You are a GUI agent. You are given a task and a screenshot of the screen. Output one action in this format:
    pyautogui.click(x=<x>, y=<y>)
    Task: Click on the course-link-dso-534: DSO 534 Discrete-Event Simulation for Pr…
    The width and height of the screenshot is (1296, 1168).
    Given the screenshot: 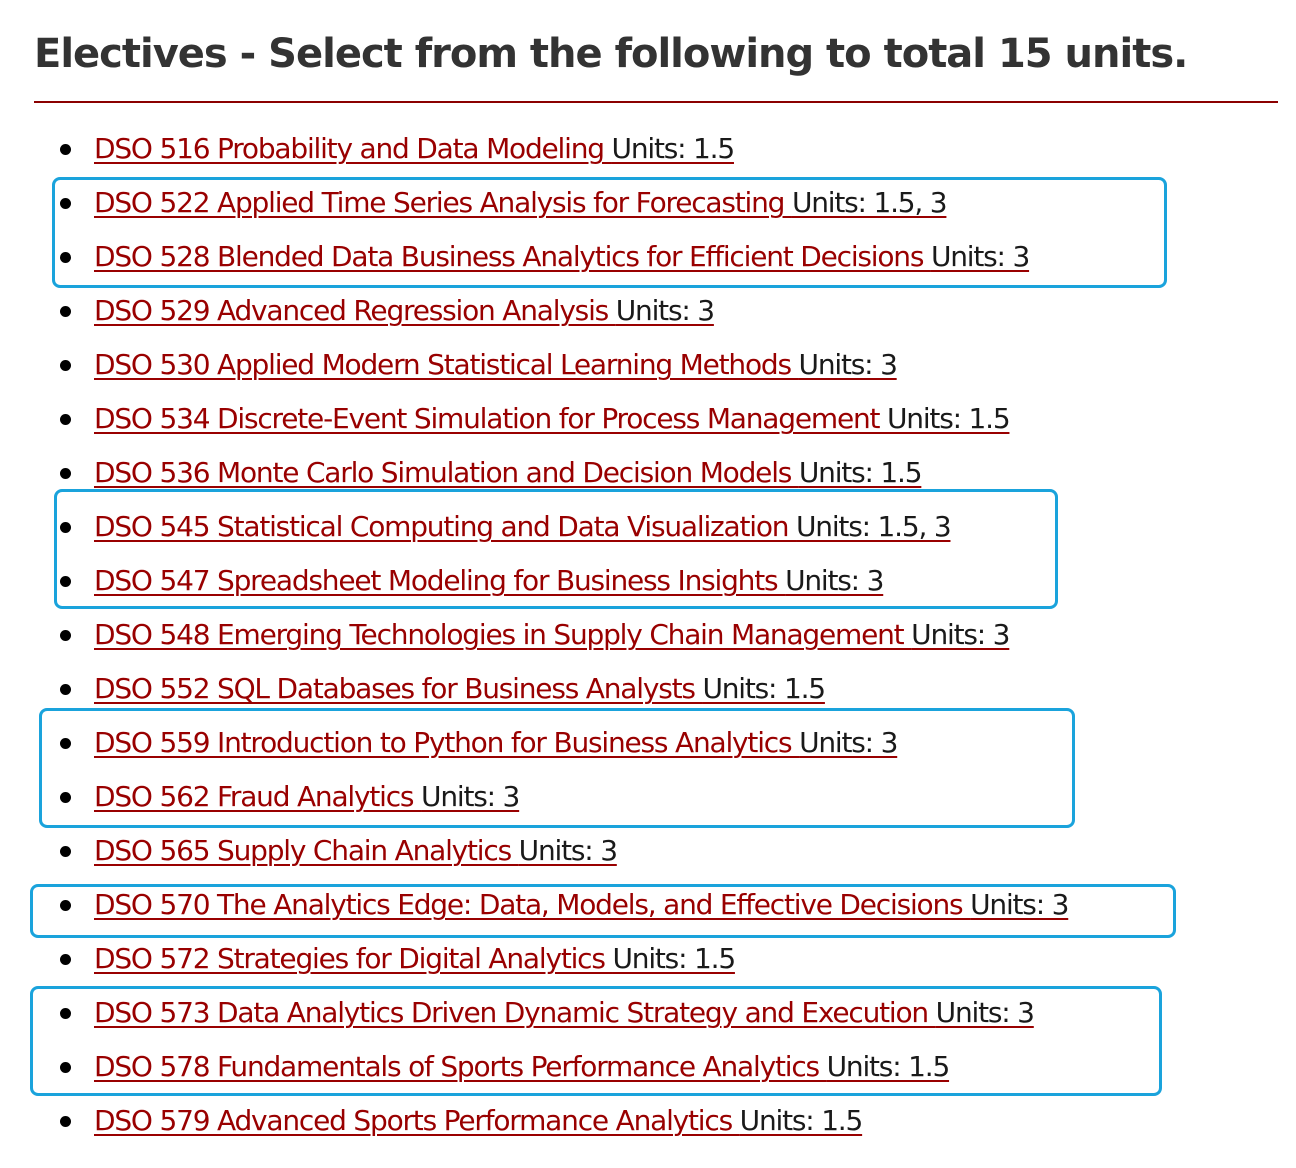 What is the action you would take?
    pyautogui.click(x=552, y=419)
    